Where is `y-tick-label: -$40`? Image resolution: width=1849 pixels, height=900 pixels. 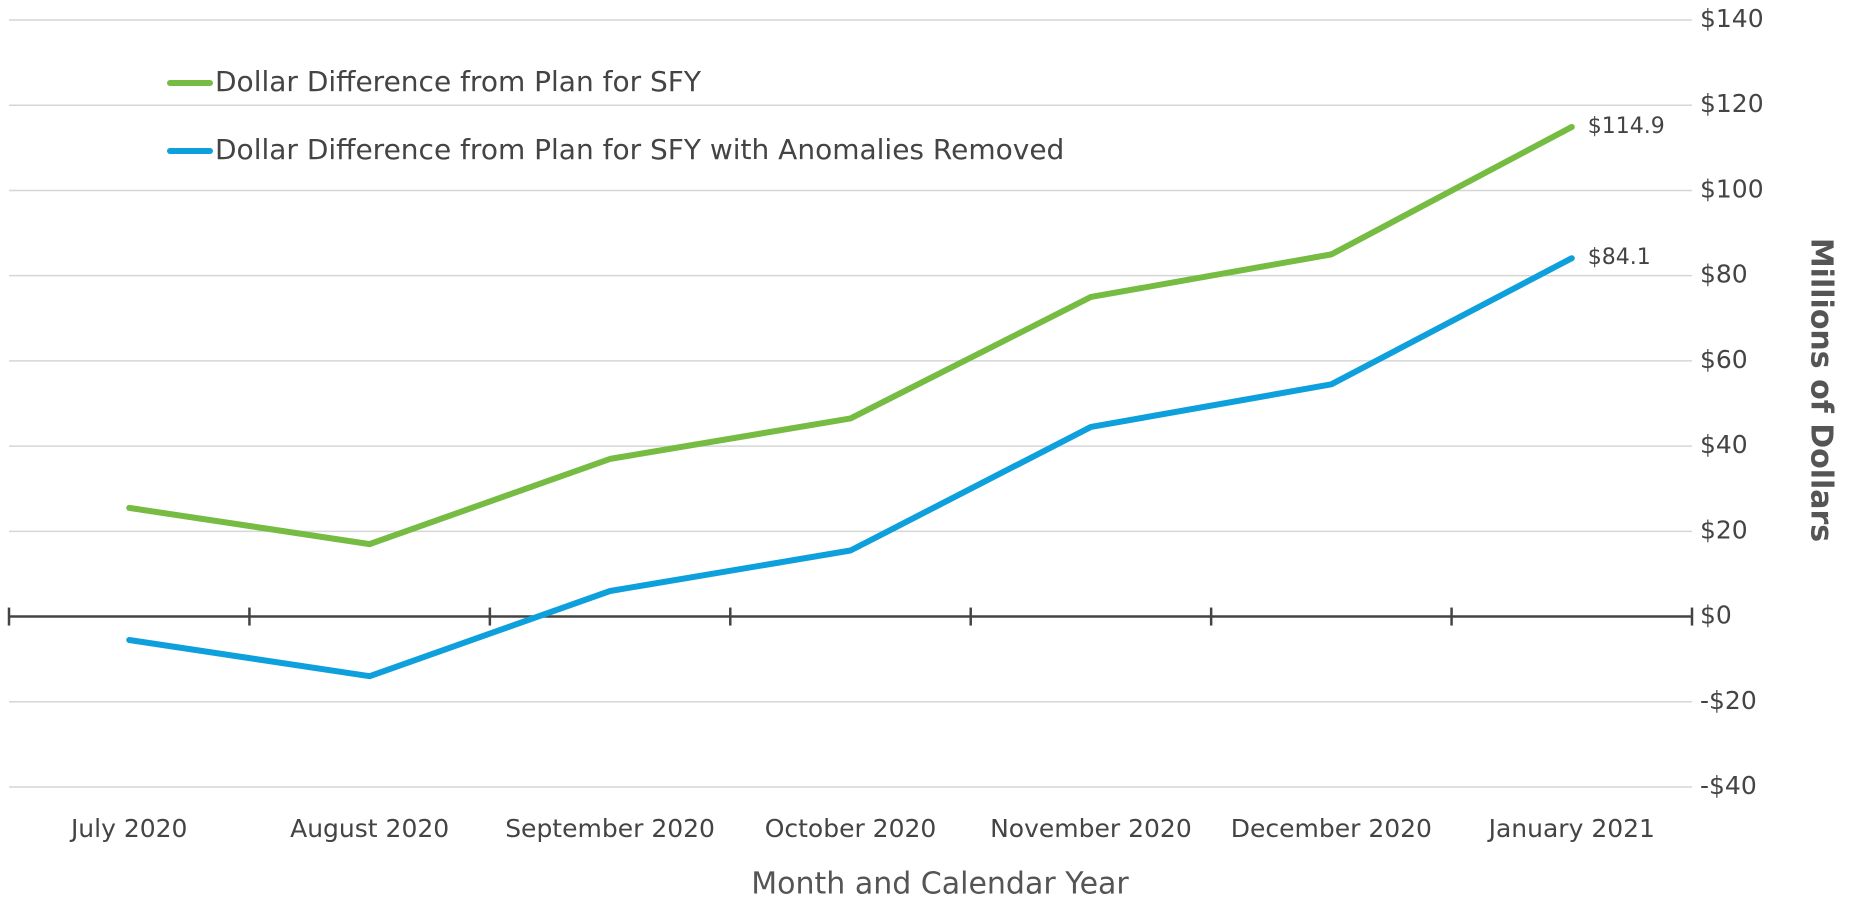 y-tick-label: -$40 is located at coordinates (1728, 785).